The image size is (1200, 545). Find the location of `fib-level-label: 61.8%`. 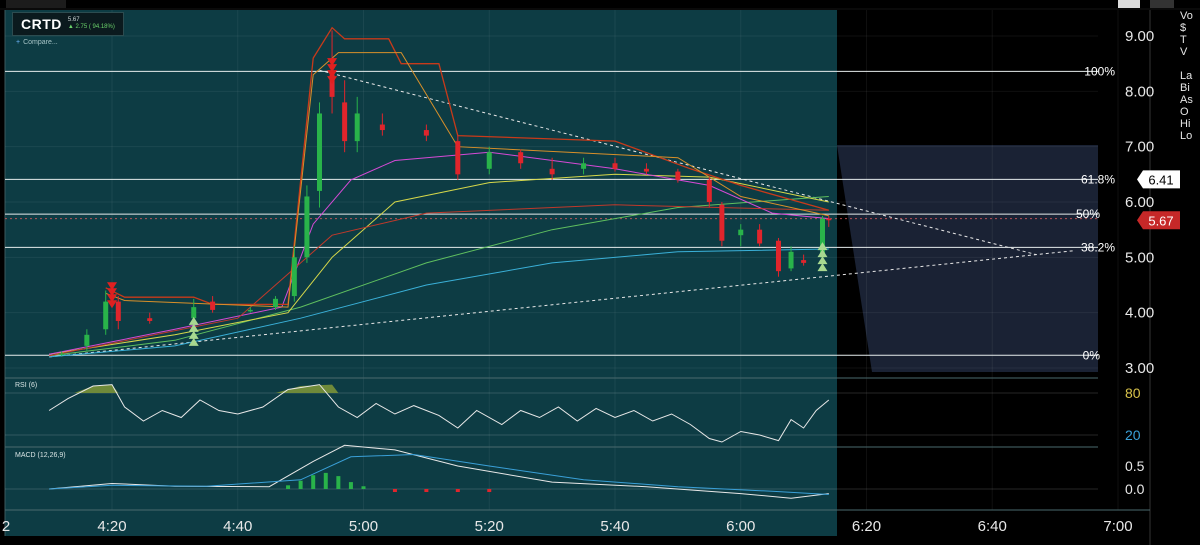

fib-level-label: 61.8% is located at coordinates (1098, 179).